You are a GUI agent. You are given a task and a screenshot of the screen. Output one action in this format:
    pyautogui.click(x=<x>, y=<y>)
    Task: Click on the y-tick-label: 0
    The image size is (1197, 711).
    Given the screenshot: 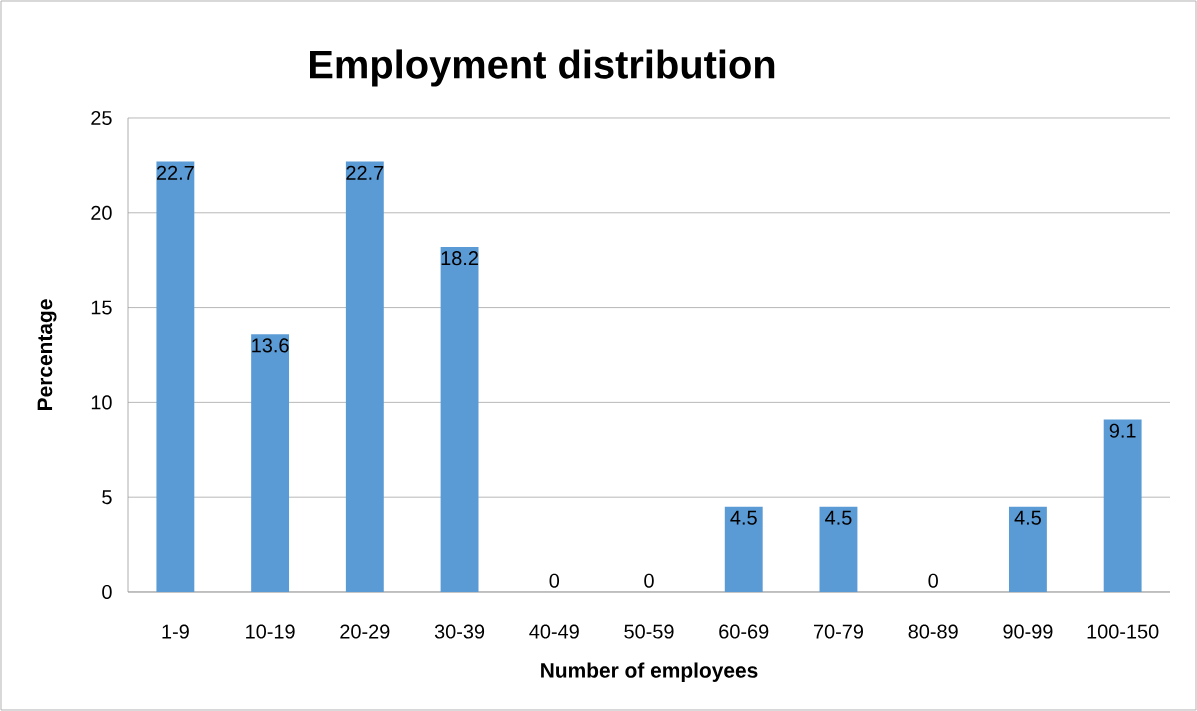 What is the action you would take?
    pyautogui.click(x=107, y=592)
    